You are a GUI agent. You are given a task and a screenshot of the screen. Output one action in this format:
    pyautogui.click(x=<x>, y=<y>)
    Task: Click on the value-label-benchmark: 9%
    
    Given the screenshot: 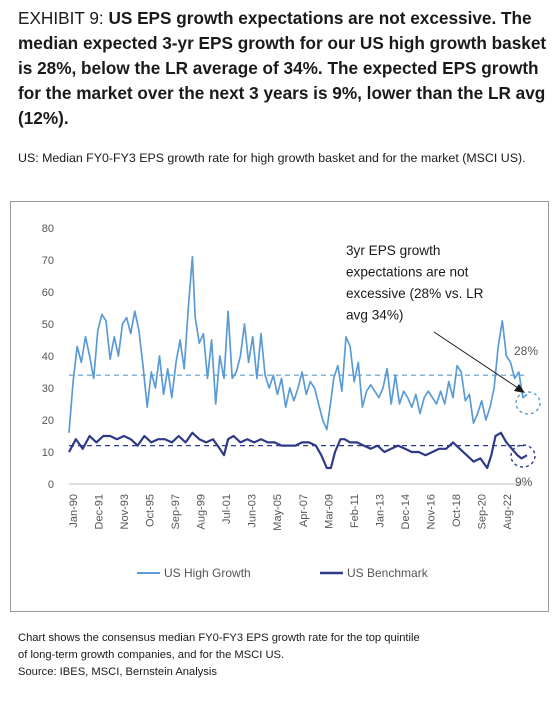 What is the action you would take?
    pyautogui.click(x=524, y=482)
    